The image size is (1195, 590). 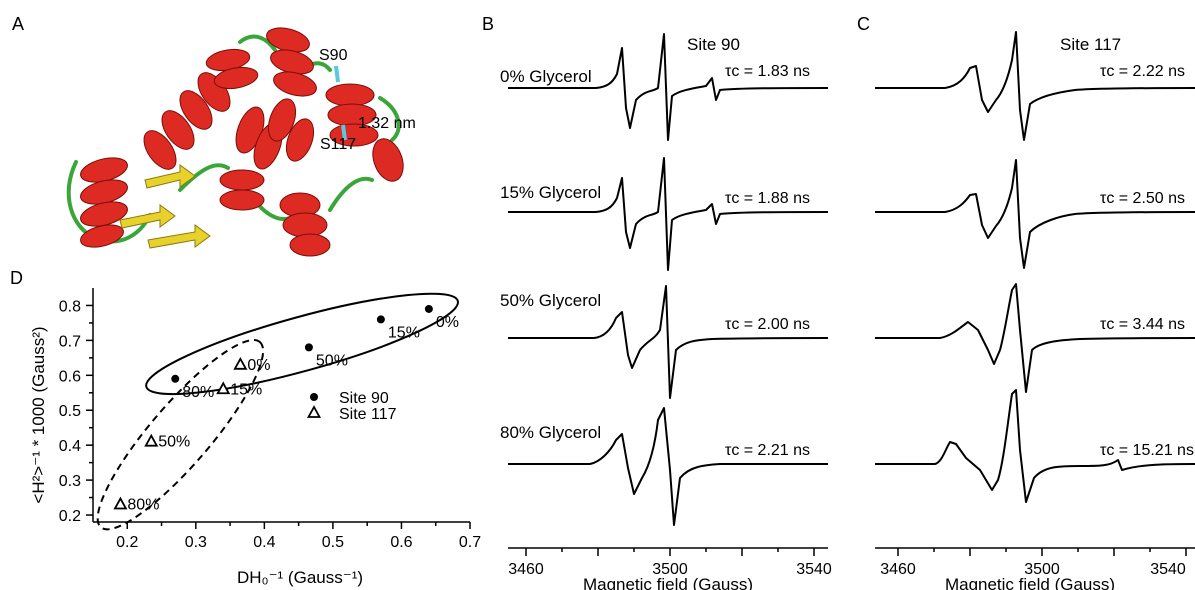 What do you see at coordinates (401, 542) in the screenshot?
I see `d-x-tick-label: 0.6` at bounding box center [401, 542].